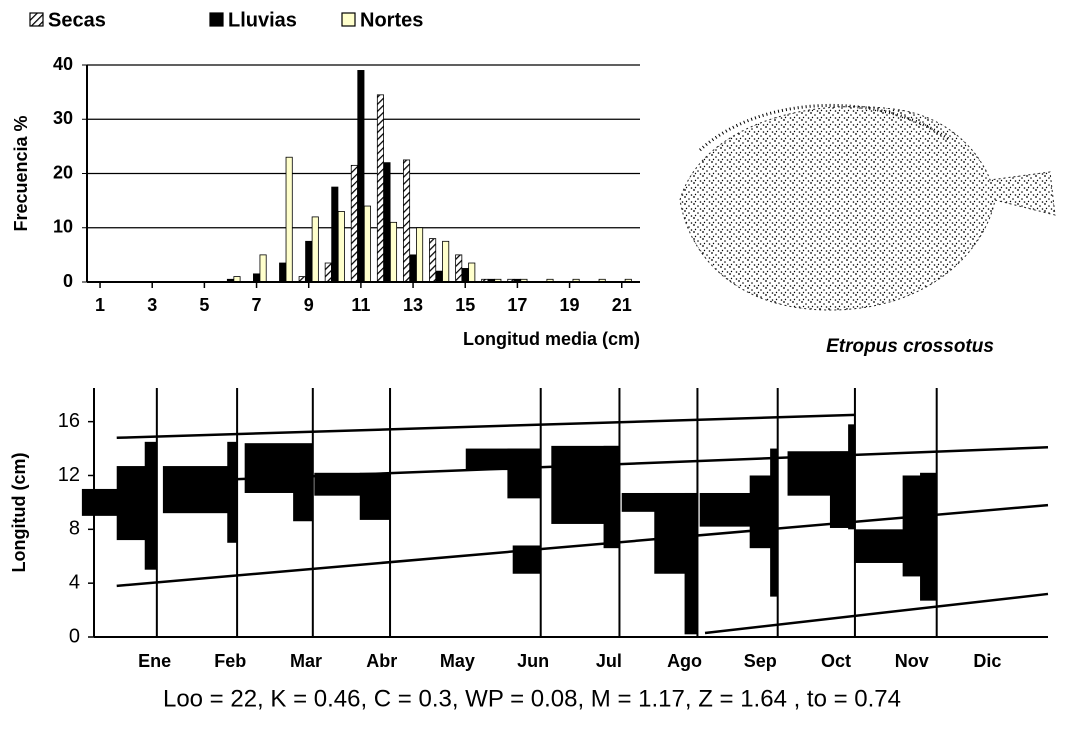  What do you see at coordinates (154, 661) in the screenshot?
I see `month-label: Ene` at bounding box center [154, 661].